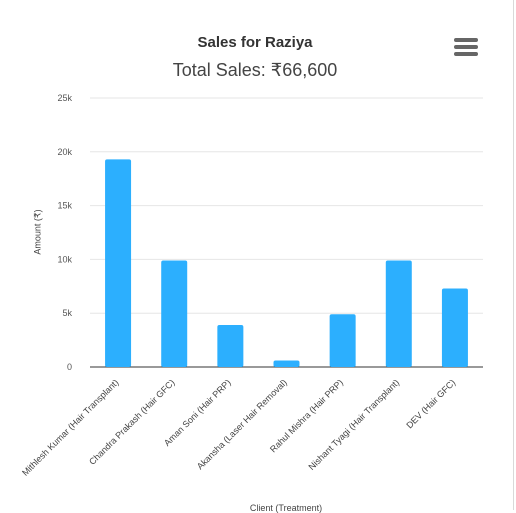  Describe the element at coordinates (255, 70) in the screenshot. I see `chart-subtitle: Total Sales: ₹66,600` at that location.